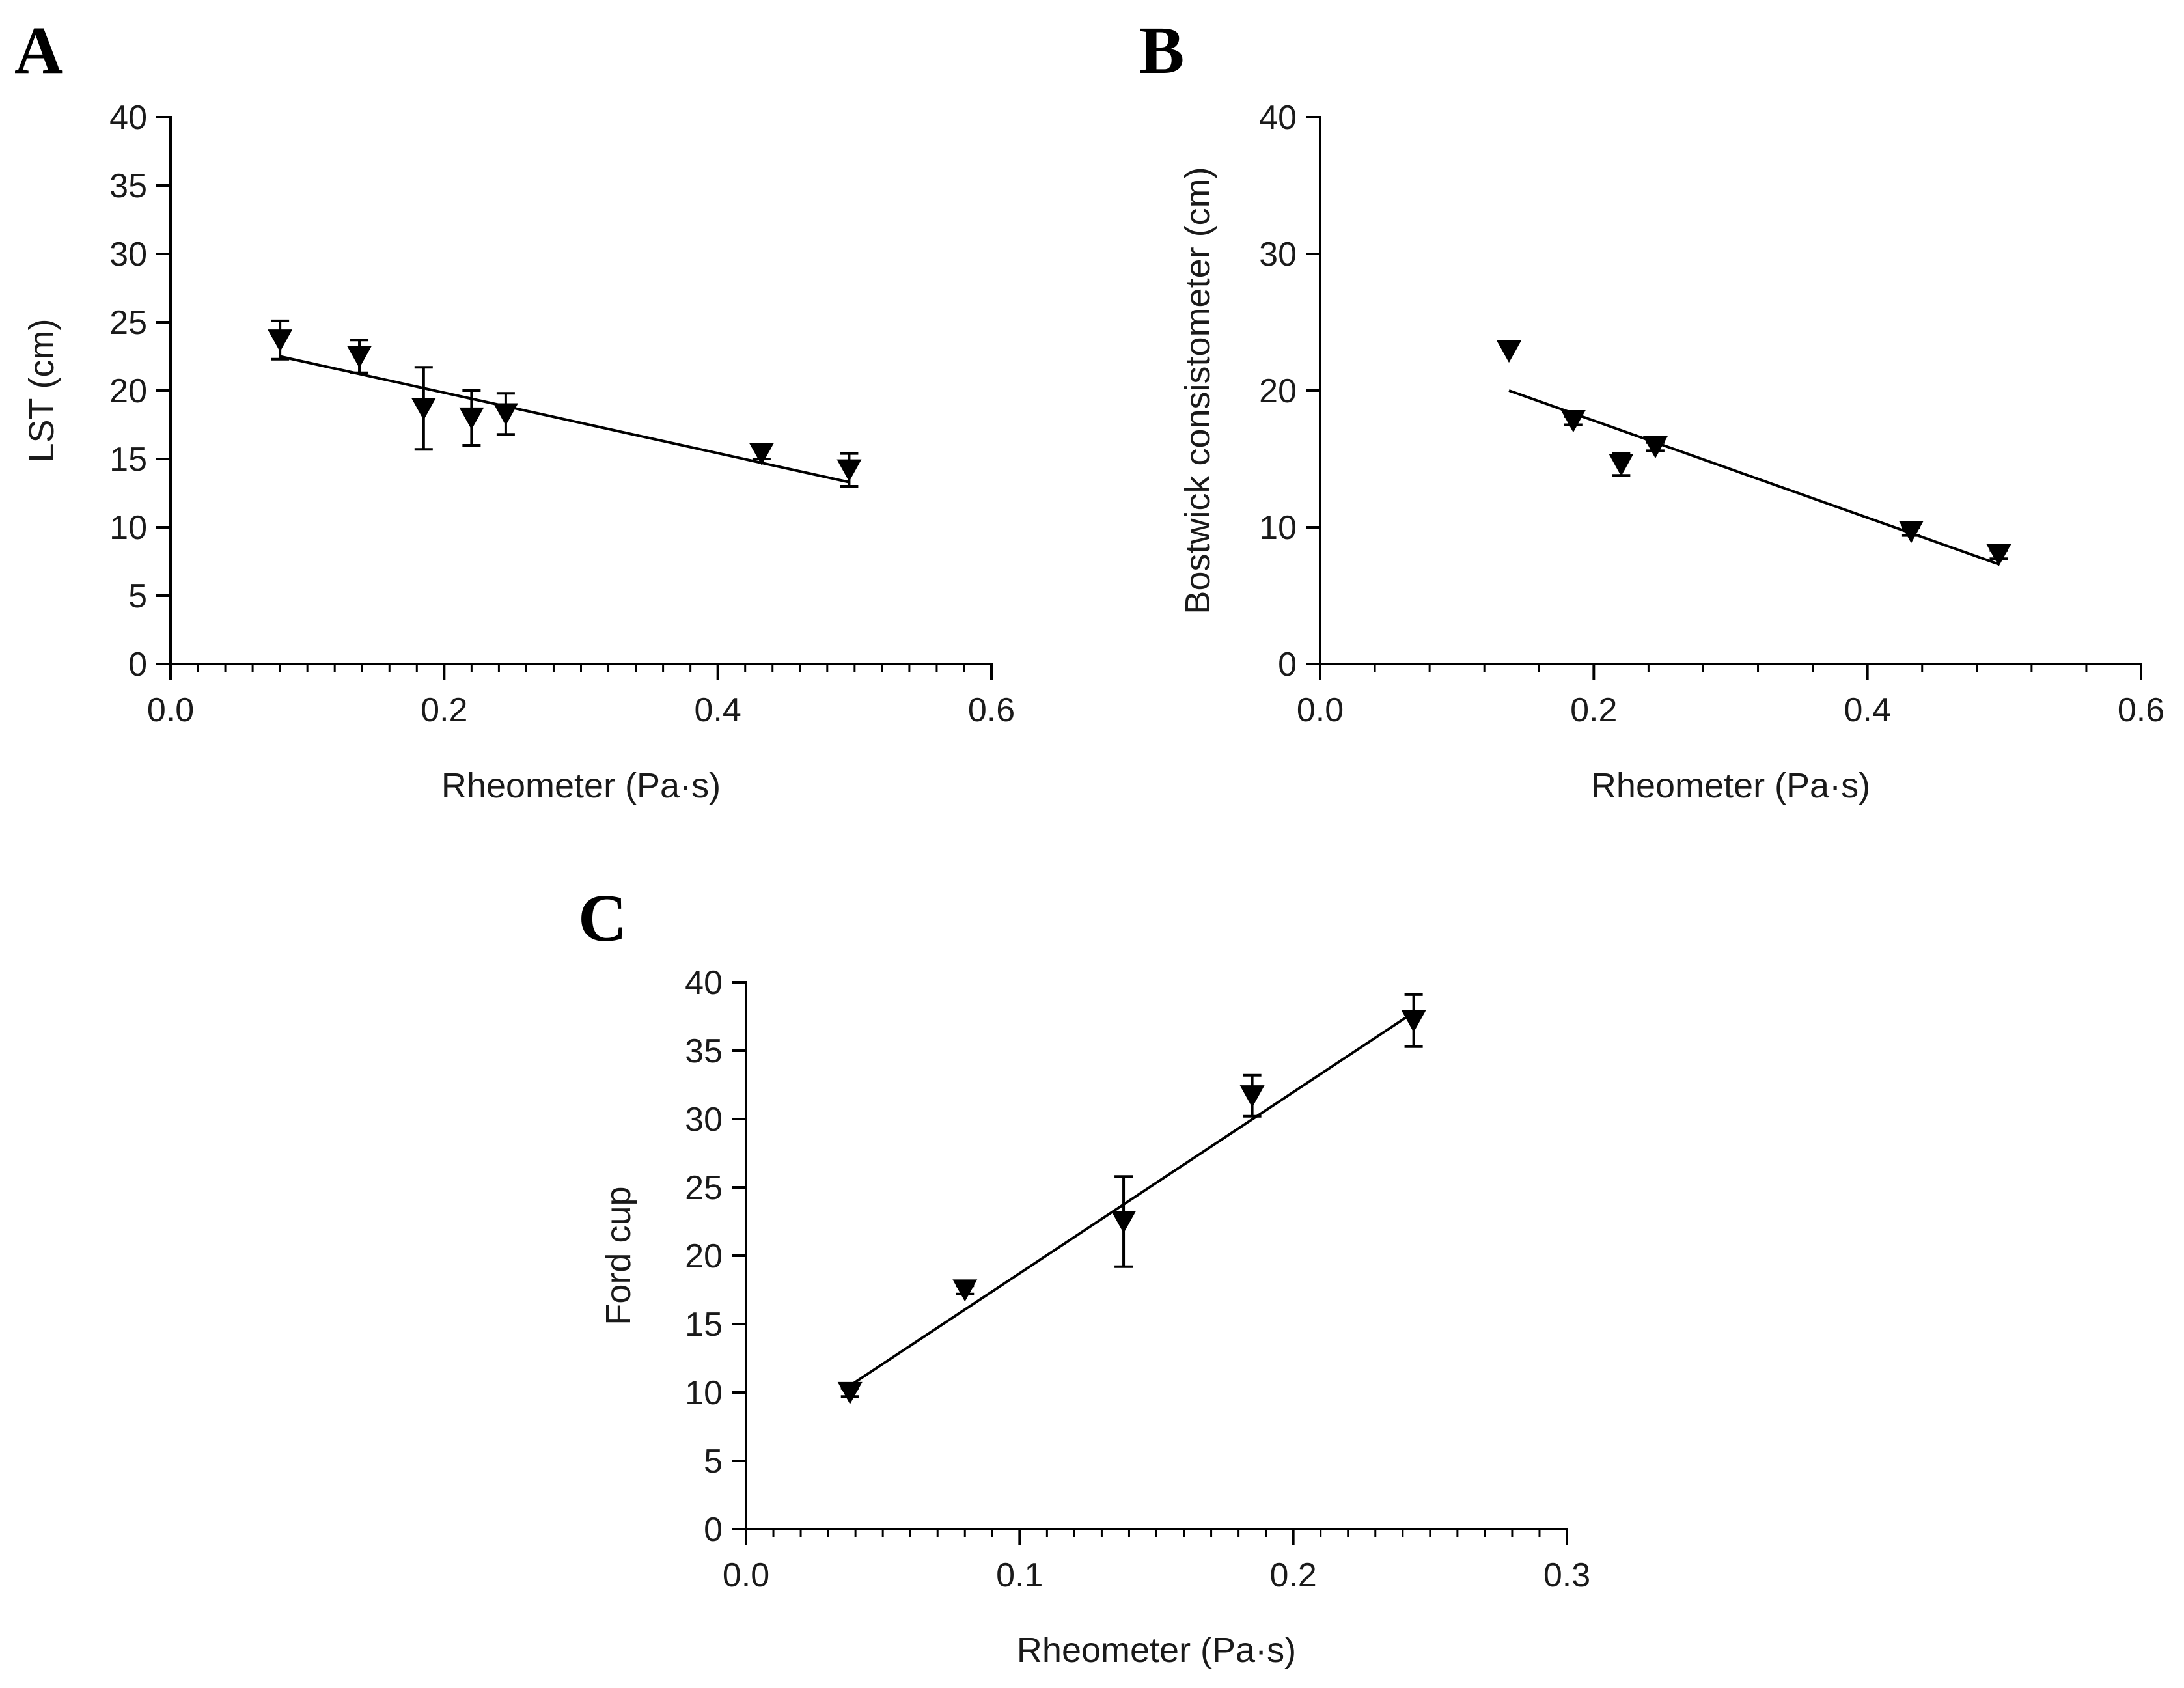 This screenshot has height=1688, width=2184. Describe the element at coordinates (39, 51) in the screenshot. I see `panel-label: A` at that location.